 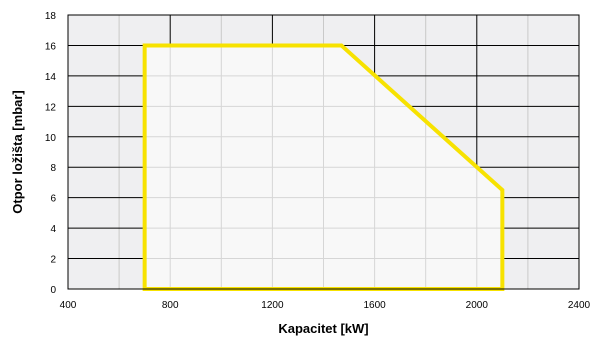 I want to click on x-tick-label: 800, so click(x=170, y=305).